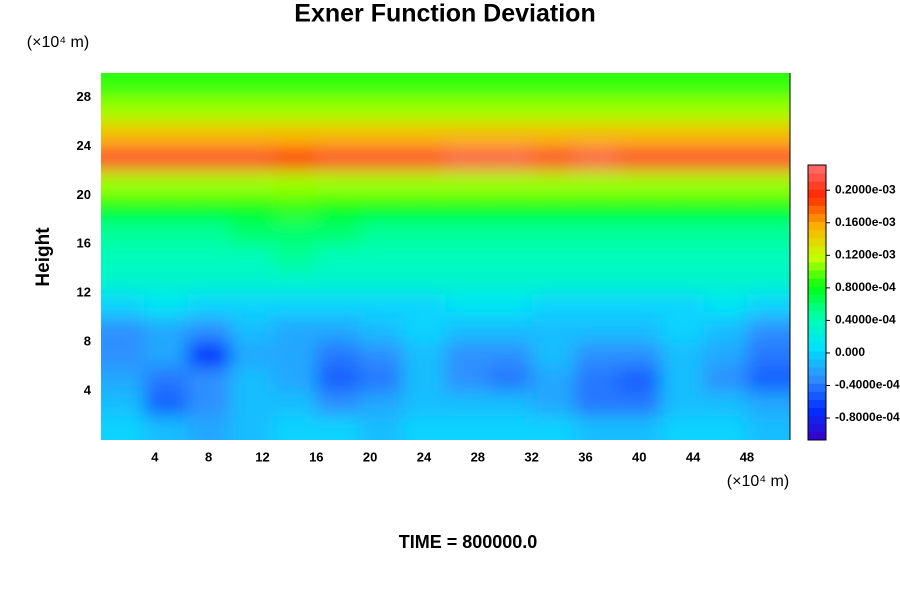  I want to click on time-caption: TIME = 800000.0, so click(468, 542).